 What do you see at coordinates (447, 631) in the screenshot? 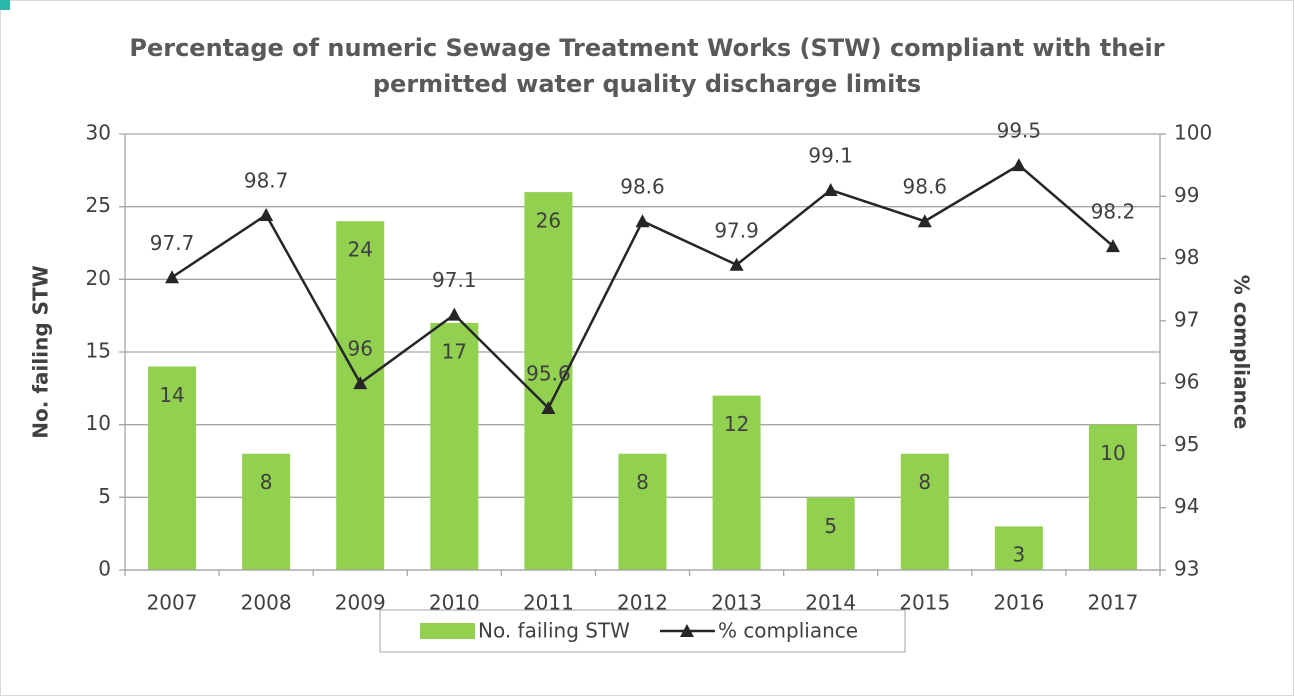
I see `legend-swatch` at bounding box center [447, 631].